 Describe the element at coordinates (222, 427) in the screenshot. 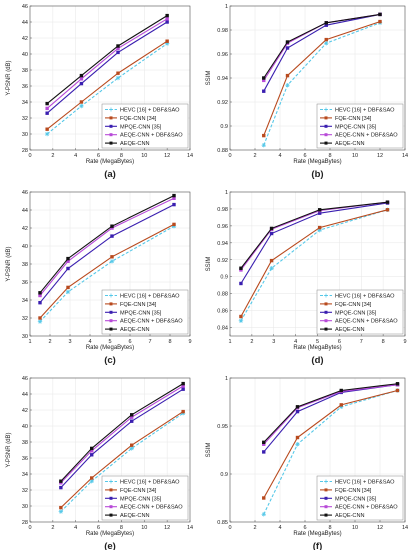

I see `y-tick-label: 0.95` at that location.